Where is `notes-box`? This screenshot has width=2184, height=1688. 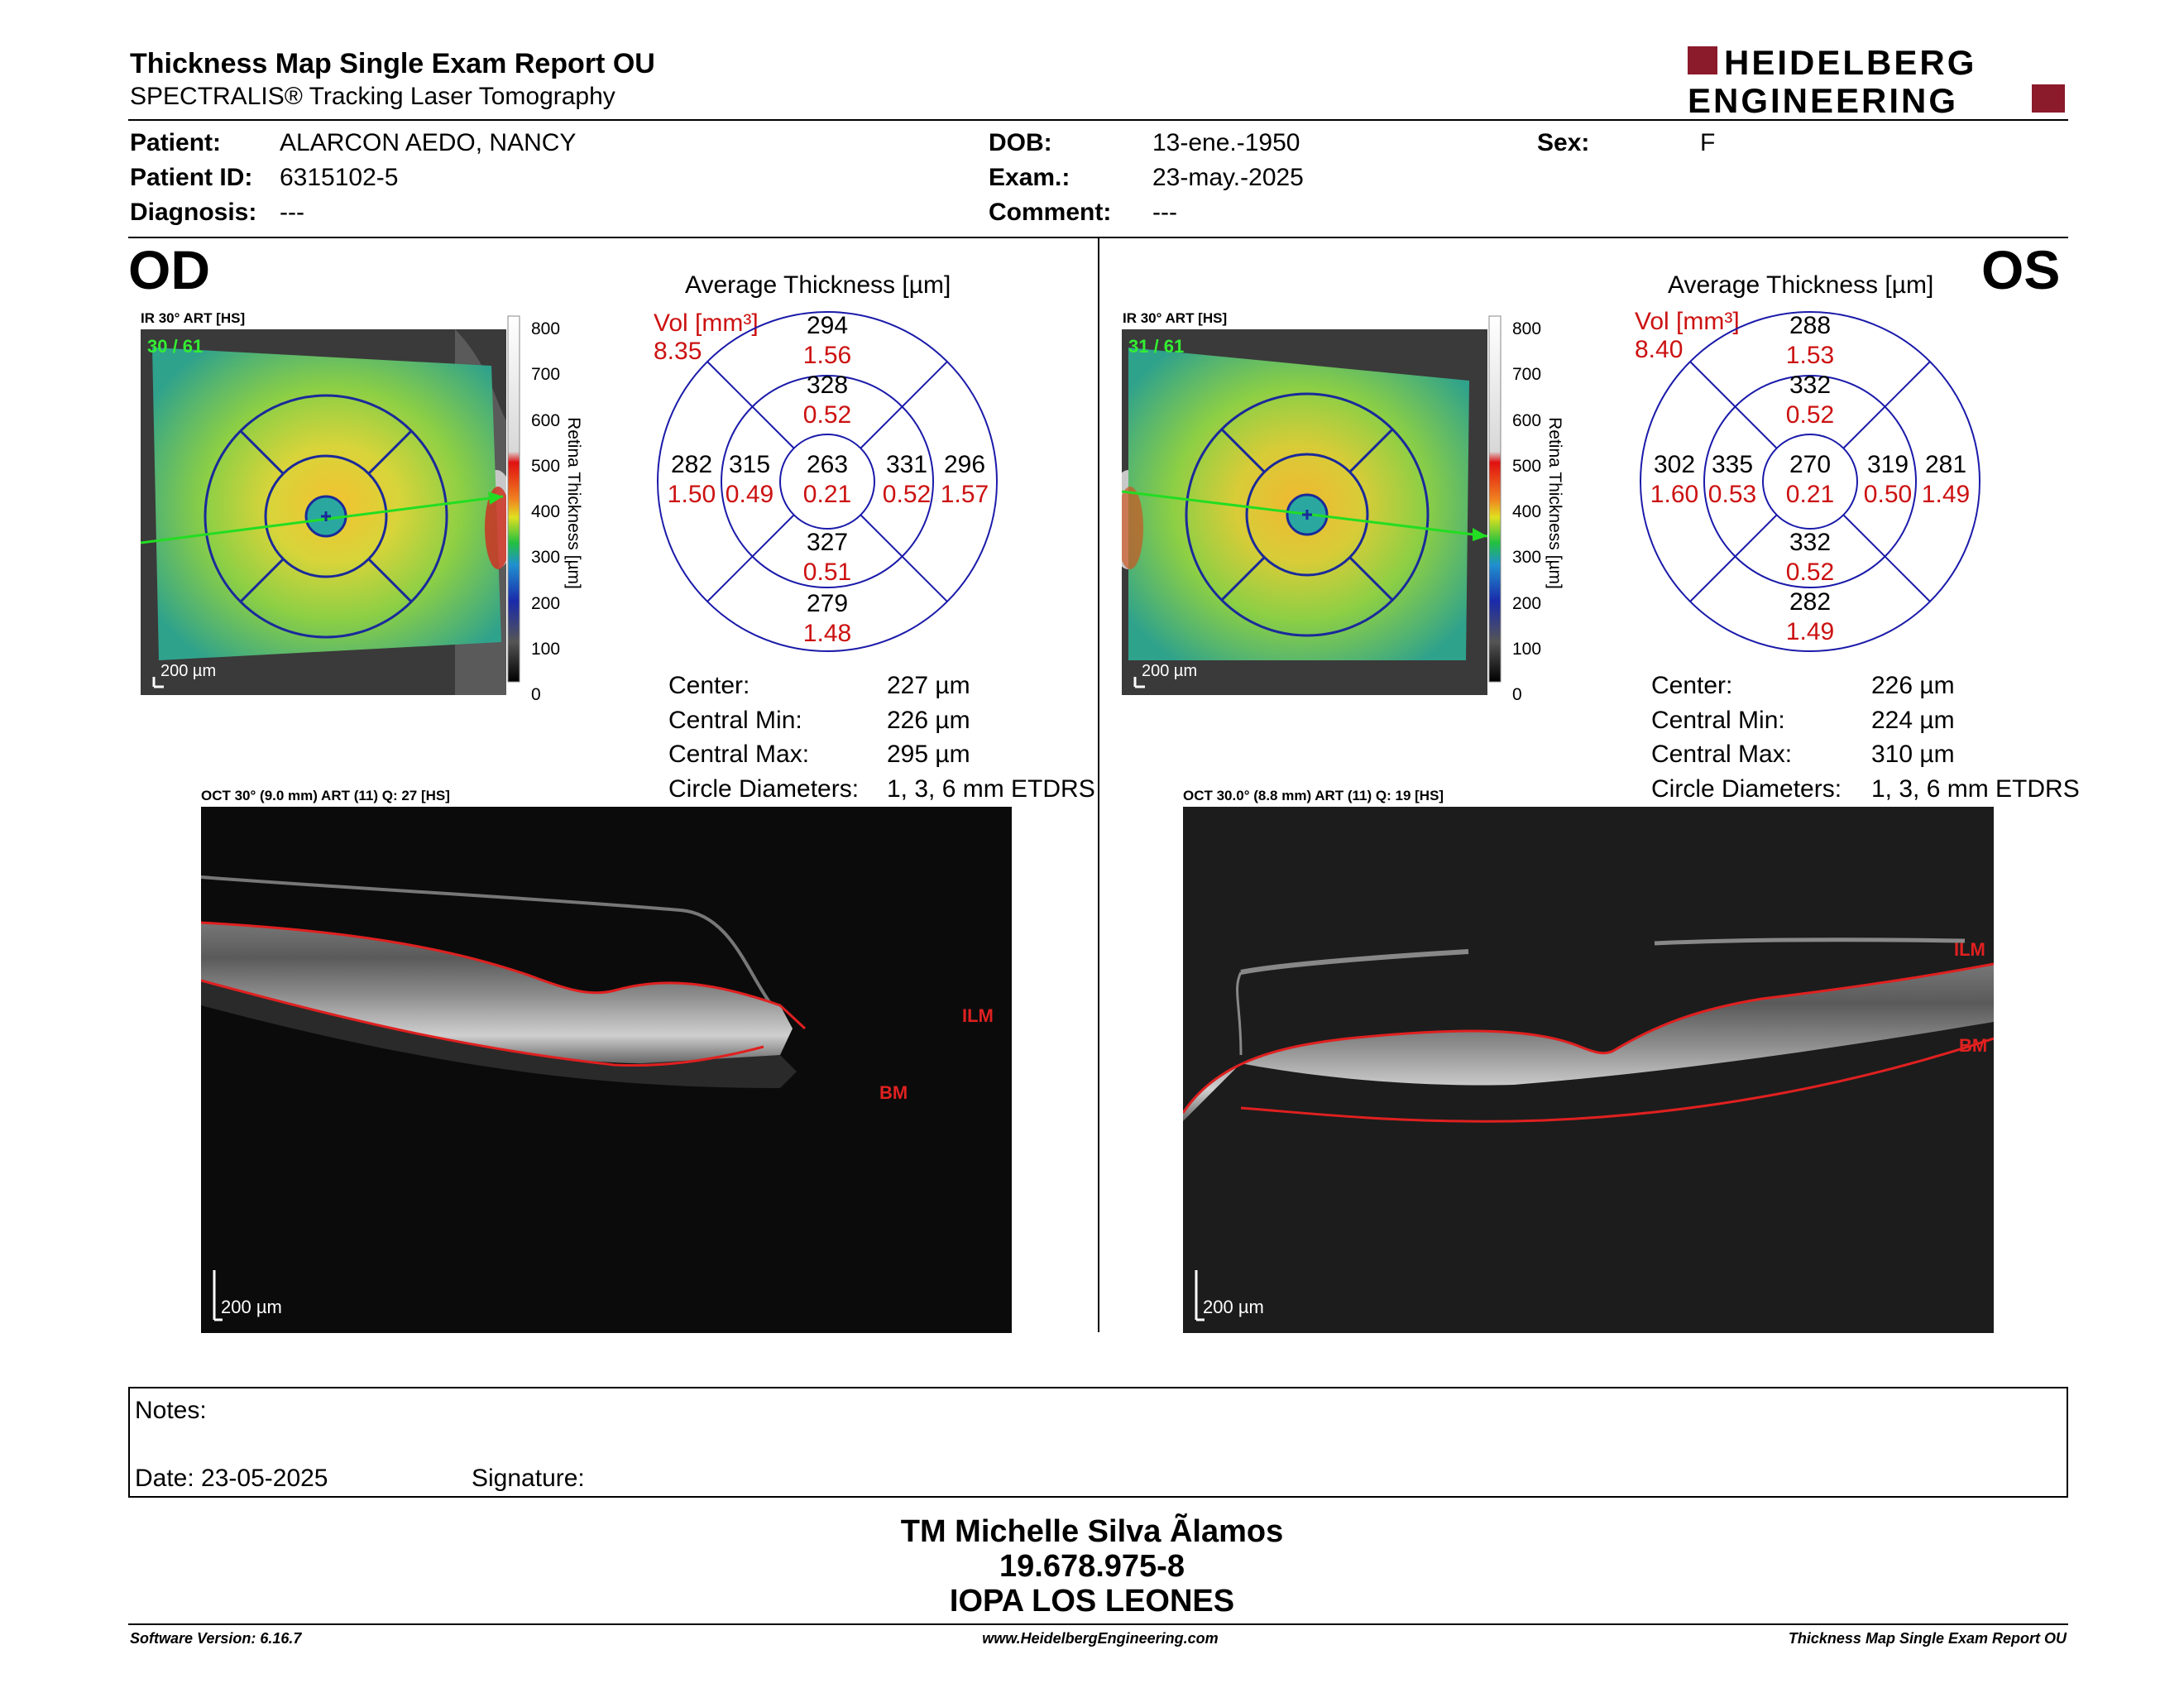
notes-box is located at coordinates (1098, 1442).